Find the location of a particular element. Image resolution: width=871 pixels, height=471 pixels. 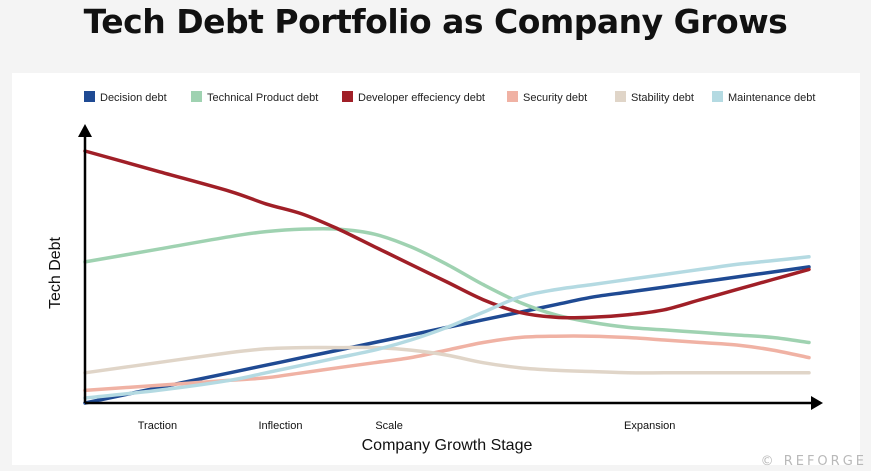

x-tick-label: Expansion is located at coordinates (649, 426).